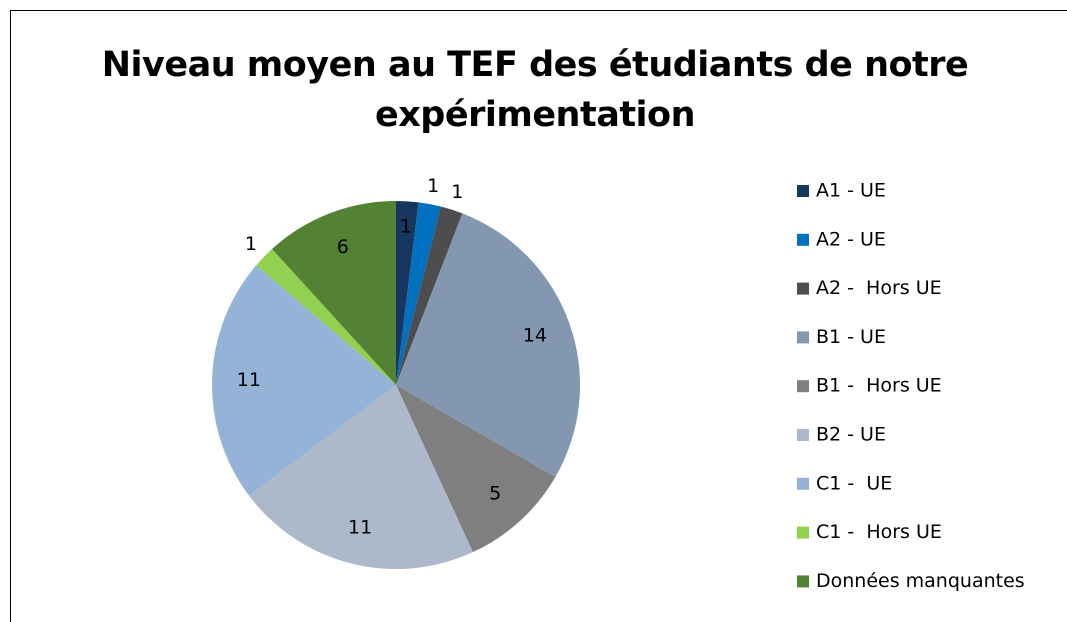 The width and height of the screenshot is (1067, 622). I want to click on legend-label: C1 - UE, so click(854, 483).